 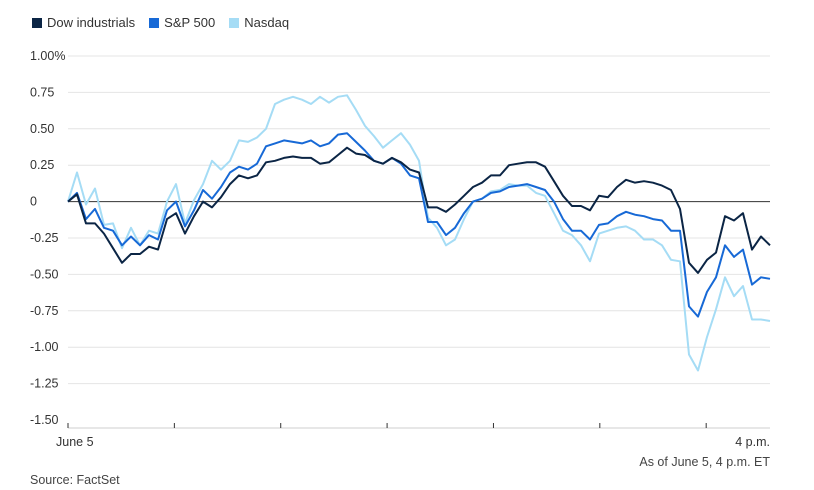 I want to click on legend-item-sp500: S&P 500, so click(x=182, y=22).